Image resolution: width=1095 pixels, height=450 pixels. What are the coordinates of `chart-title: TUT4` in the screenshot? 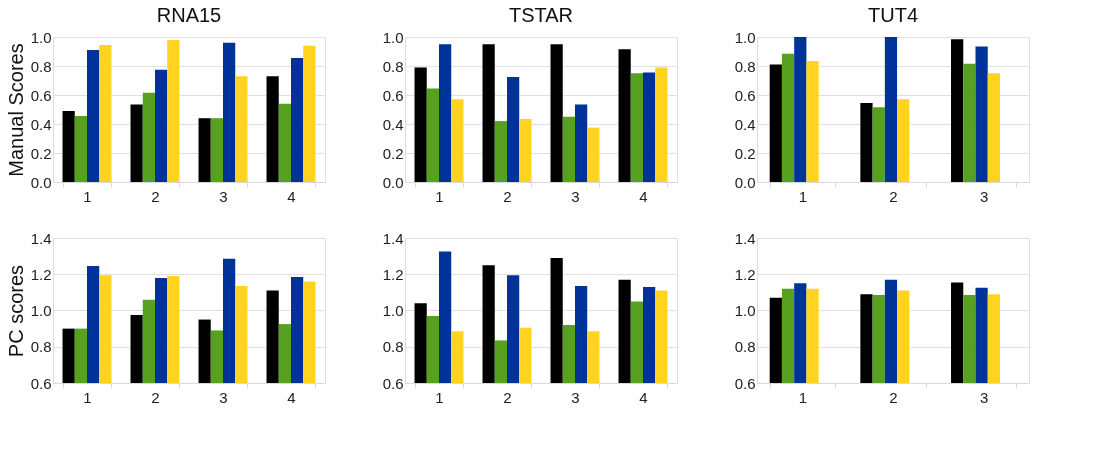 It's located at (893, 15).